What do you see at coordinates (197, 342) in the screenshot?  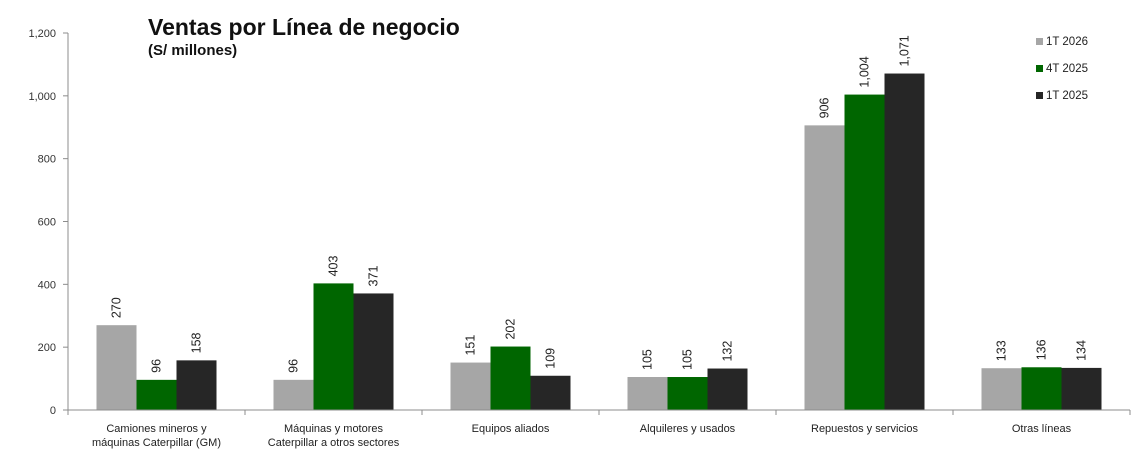 I see `data-label: 158` at bounding box center [197, 342].